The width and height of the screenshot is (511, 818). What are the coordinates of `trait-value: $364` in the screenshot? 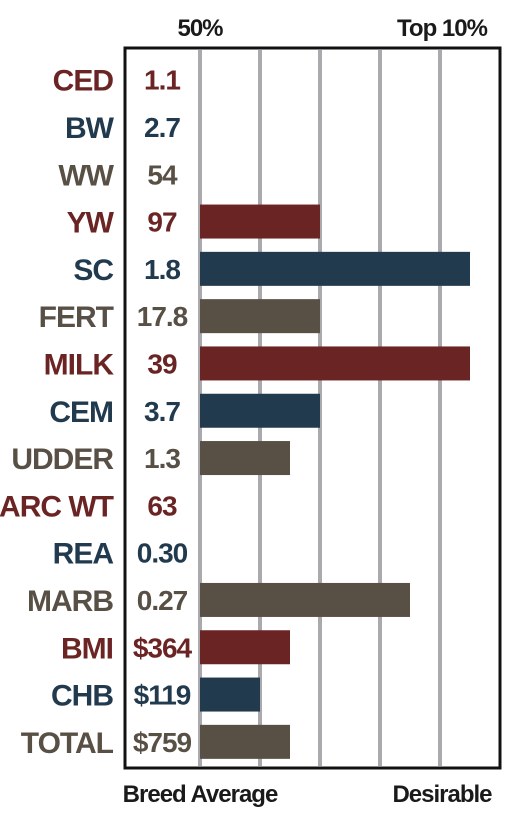 It's located at (163, 647).